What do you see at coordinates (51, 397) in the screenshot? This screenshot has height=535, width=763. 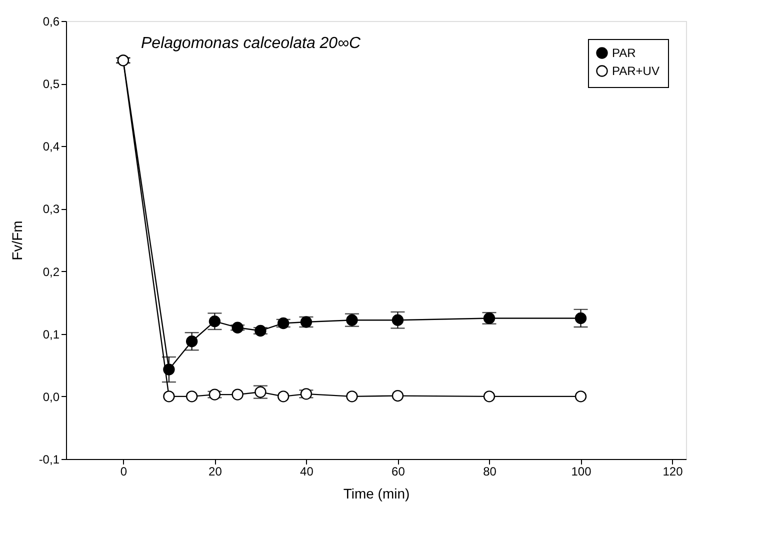 I see `y-tick-label: 0,0` at bounding box center [51, 397].